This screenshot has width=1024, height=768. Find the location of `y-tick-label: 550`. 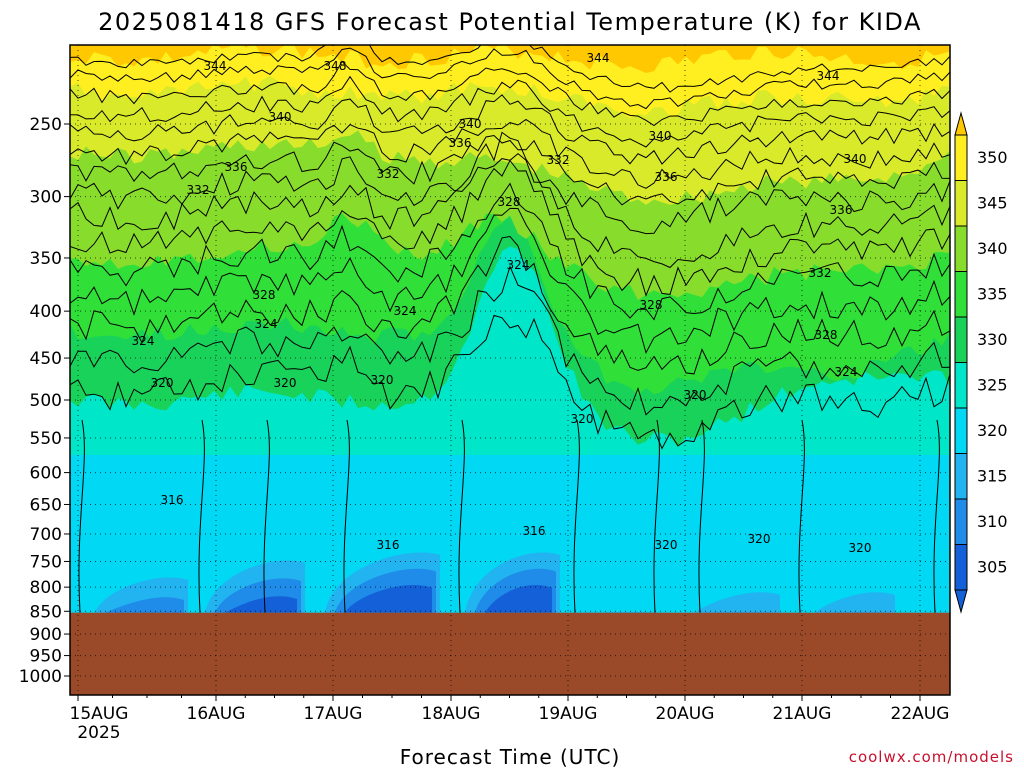

y-tick-label: 550 is located at coordinates (46, 439).